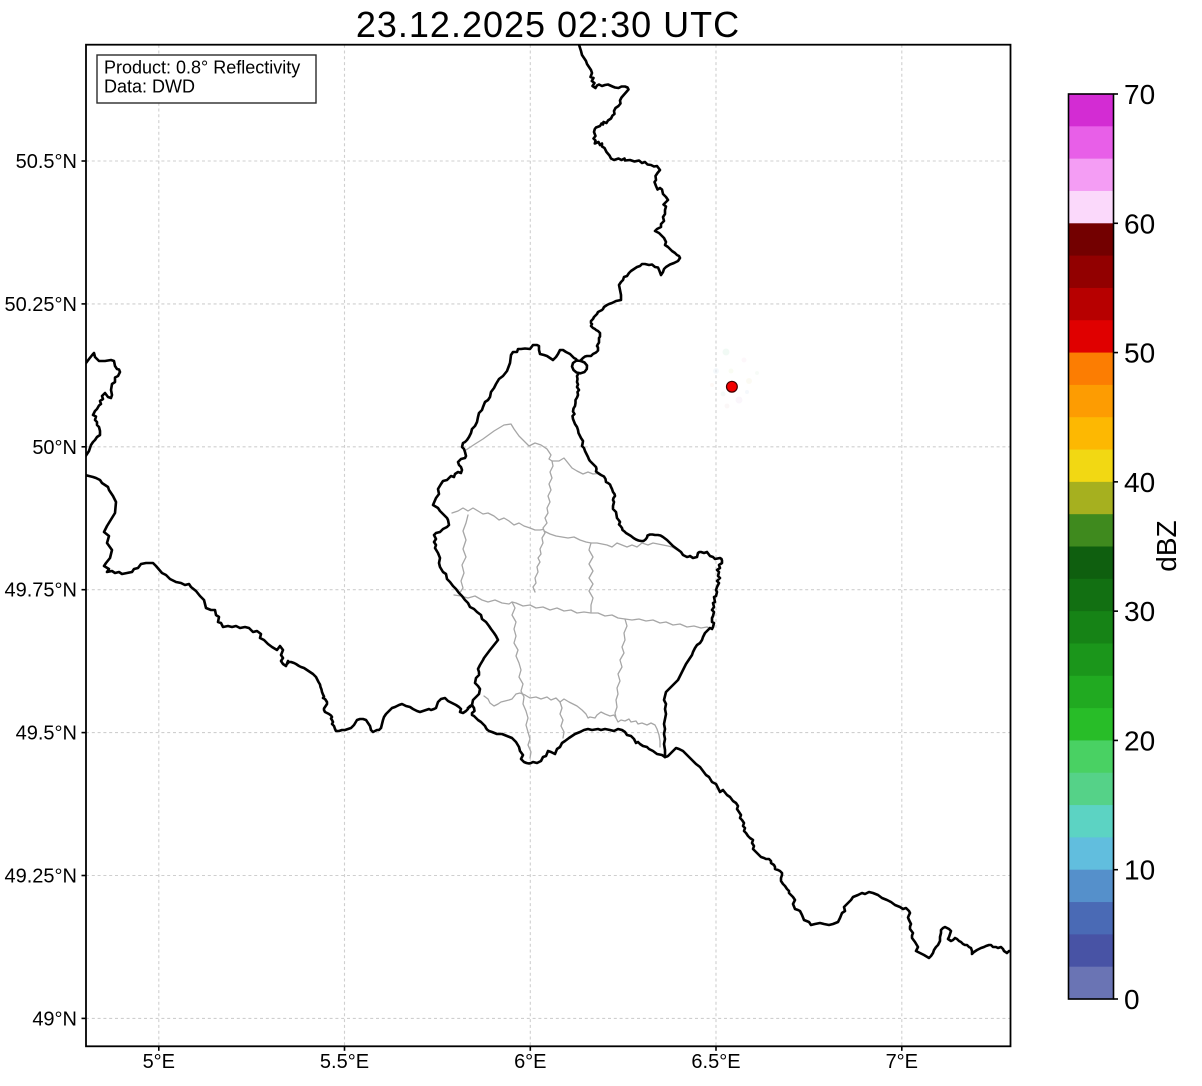 Image resolution: width=1202 pixels, height=1086 pixels. I want to click on svg-text: 49.5°N, so click(46, 734).